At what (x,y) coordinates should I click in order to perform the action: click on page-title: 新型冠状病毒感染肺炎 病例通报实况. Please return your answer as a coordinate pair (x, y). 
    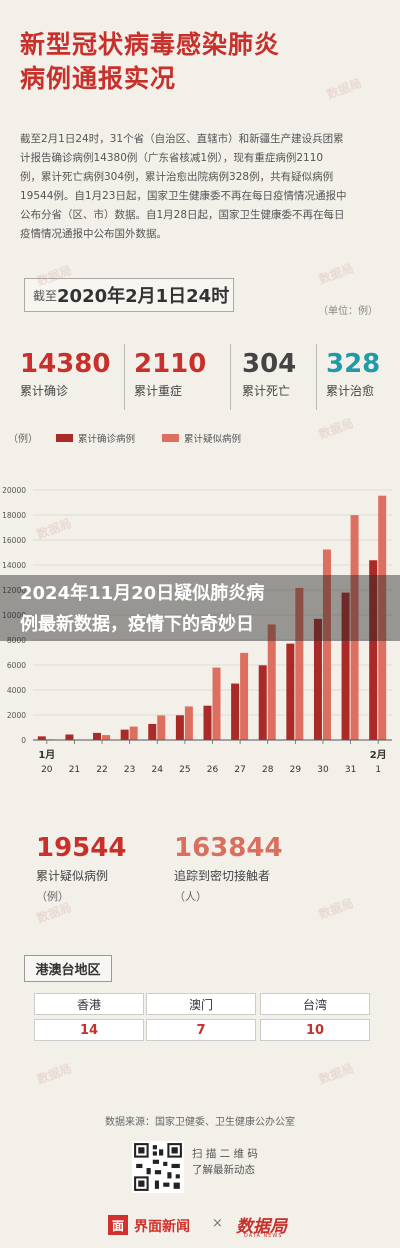
    Looking at the image, I should click on (190, 62).